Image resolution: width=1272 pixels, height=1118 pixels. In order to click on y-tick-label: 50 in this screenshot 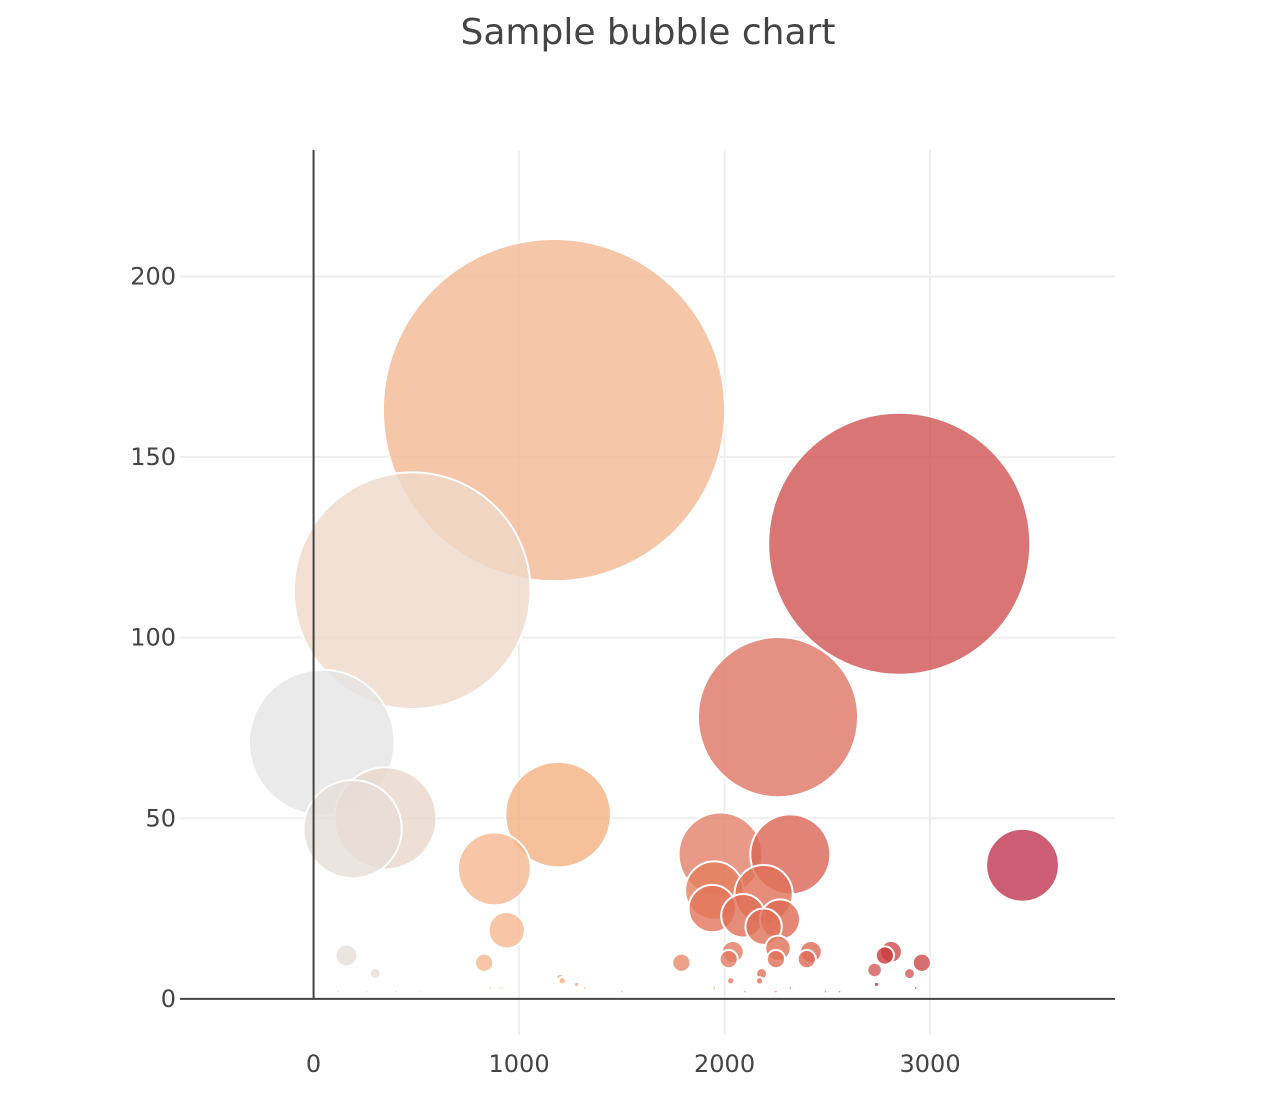, I will do `click(160, 818)`.